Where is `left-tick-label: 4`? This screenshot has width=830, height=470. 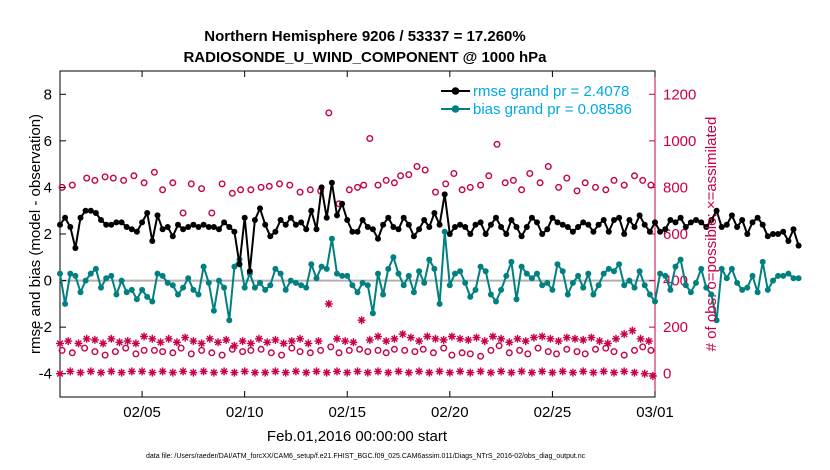 left-tick-label: 4 is located at coordinates (48, 187).